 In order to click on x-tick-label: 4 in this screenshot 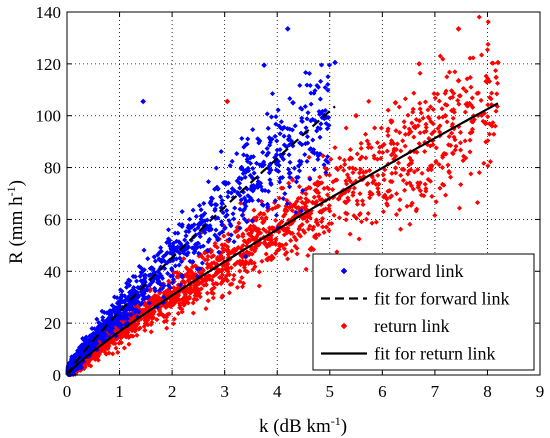, I will do `click(277, 391)`.